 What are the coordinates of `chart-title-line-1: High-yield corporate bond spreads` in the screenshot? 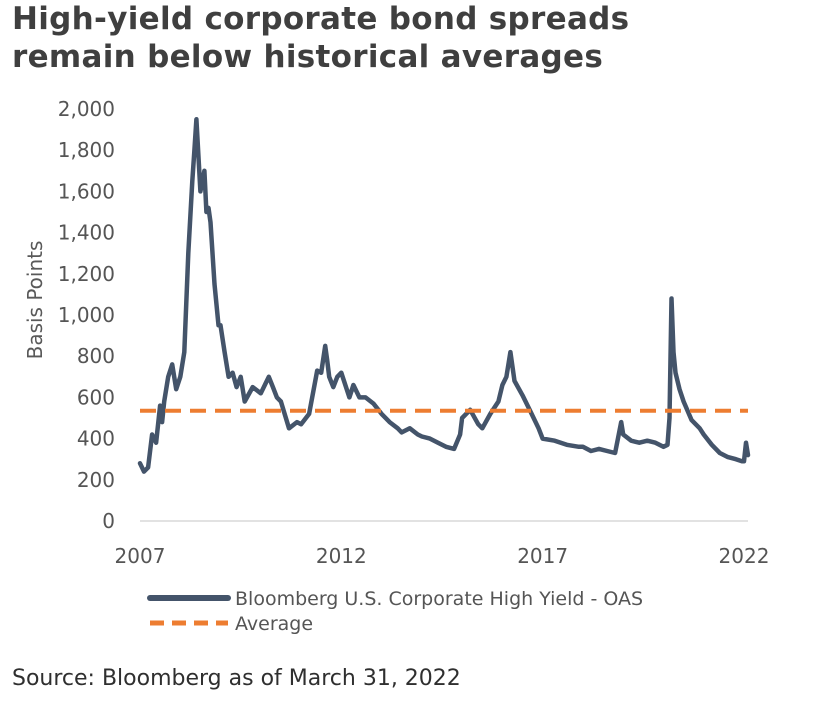 It's located at (321, 19).